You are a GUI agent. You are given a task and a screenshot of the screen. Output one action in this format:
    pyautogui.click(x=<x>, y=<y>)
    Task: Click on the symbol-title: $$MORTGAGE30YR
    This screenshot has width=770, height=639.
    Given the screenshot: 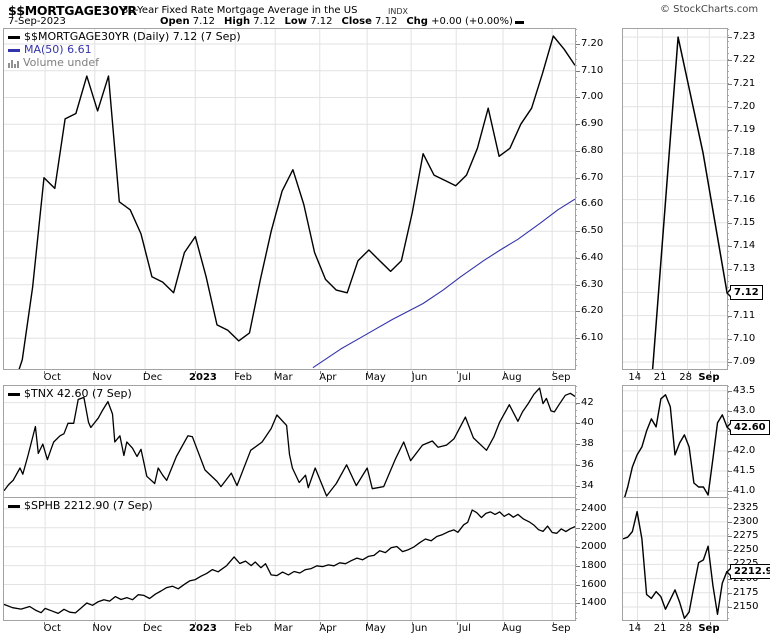 What is the action you would take?
    pyautogui.click(x=72, y=10)
    